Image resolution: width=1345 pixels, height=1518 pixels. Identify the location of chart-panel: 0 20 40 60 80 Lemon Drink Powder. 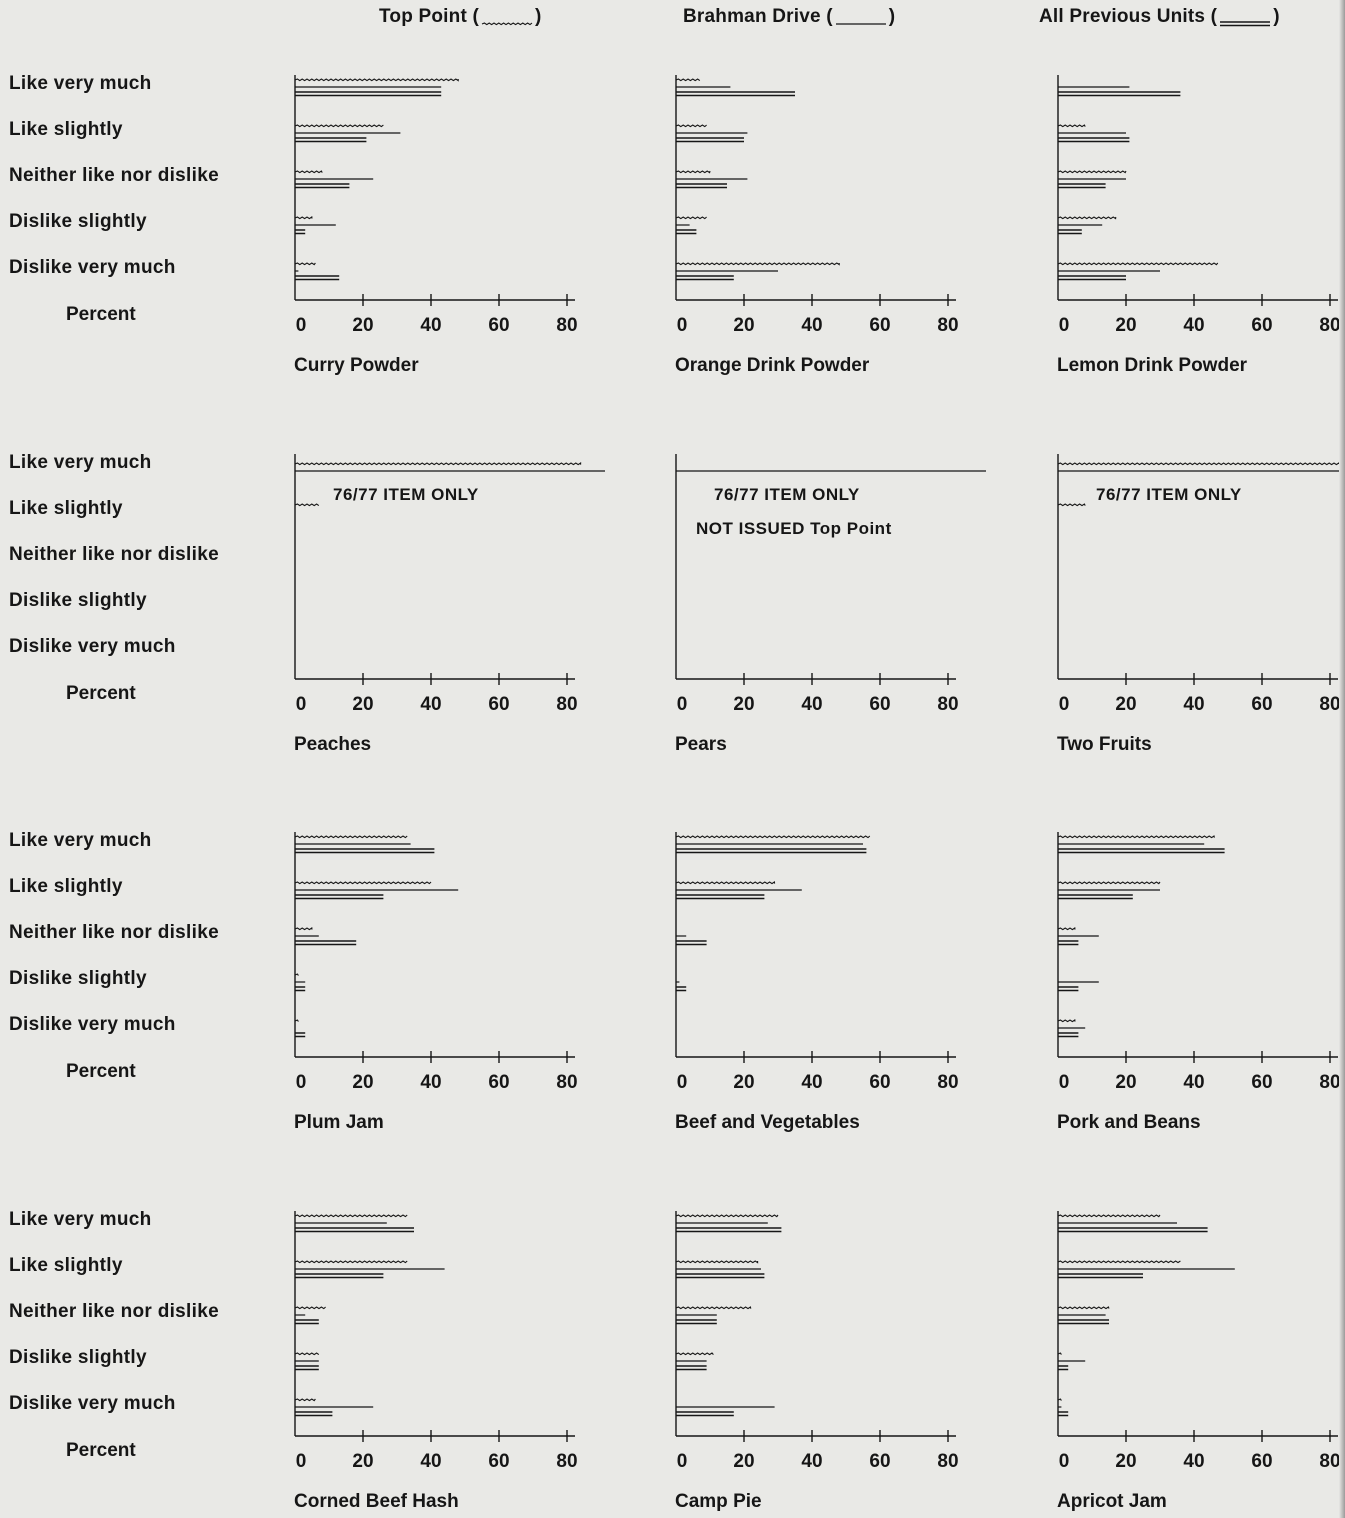
(1199, 225).